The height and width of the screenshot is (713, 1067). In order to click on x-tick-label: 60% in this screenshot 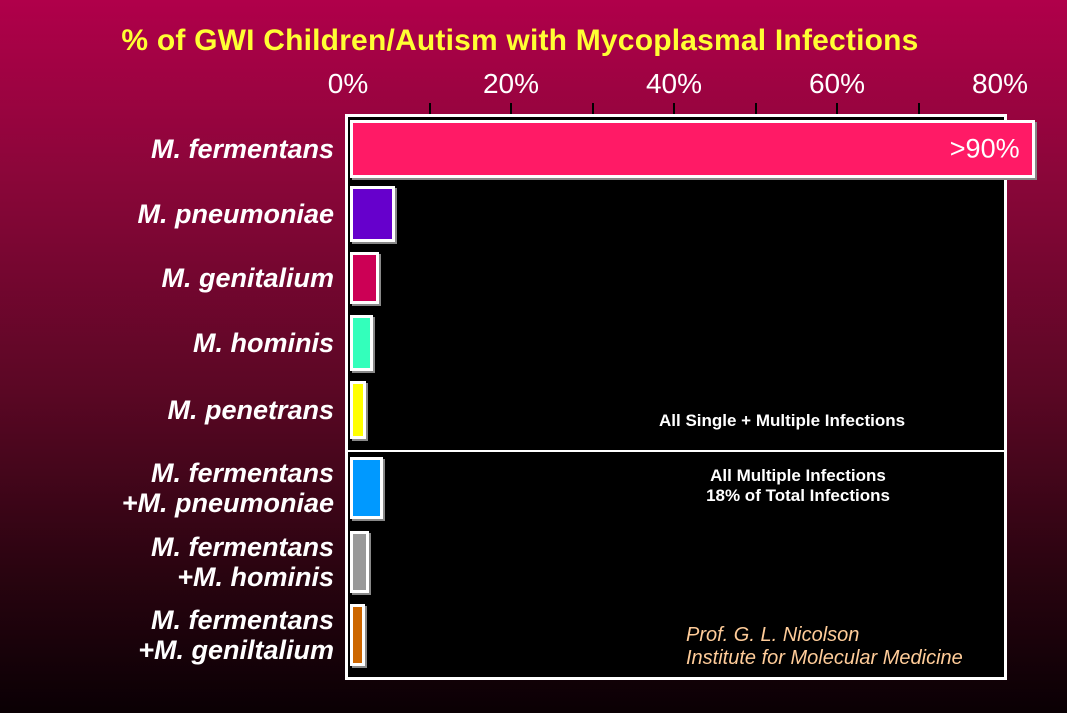, I will do `click(837, 83)`.